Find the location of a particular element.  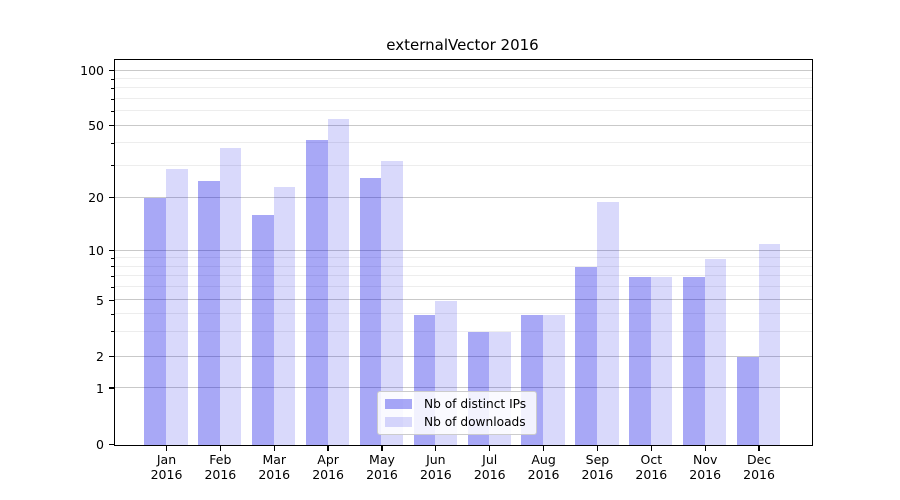

bar-distinct-ips-apr is located at coordinates (317, 292).